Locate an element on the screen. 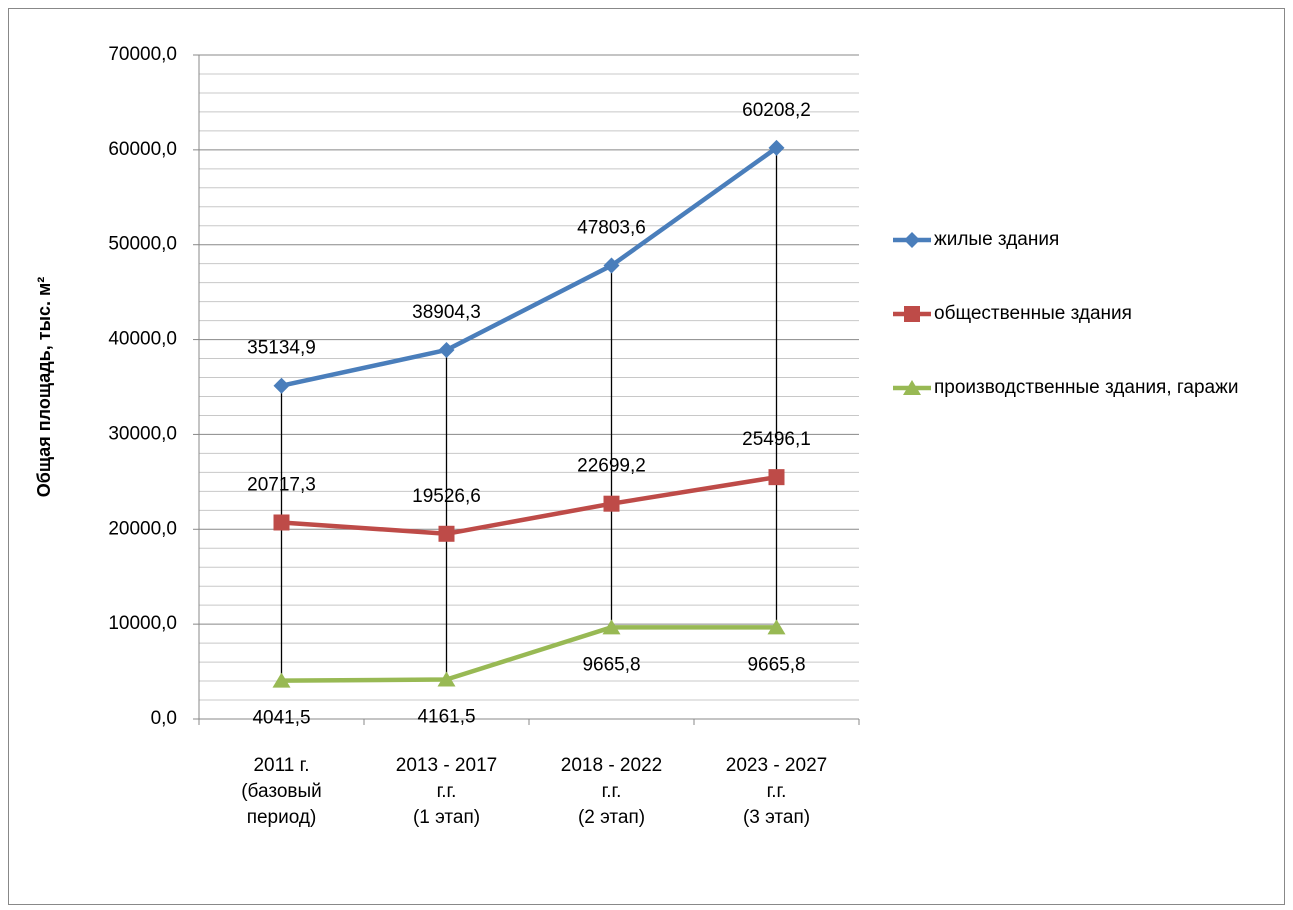 The width and height of the screenshot is (1293, 910). legend-label: производственные здания, гаражи is located at coordinates (1086, 387).